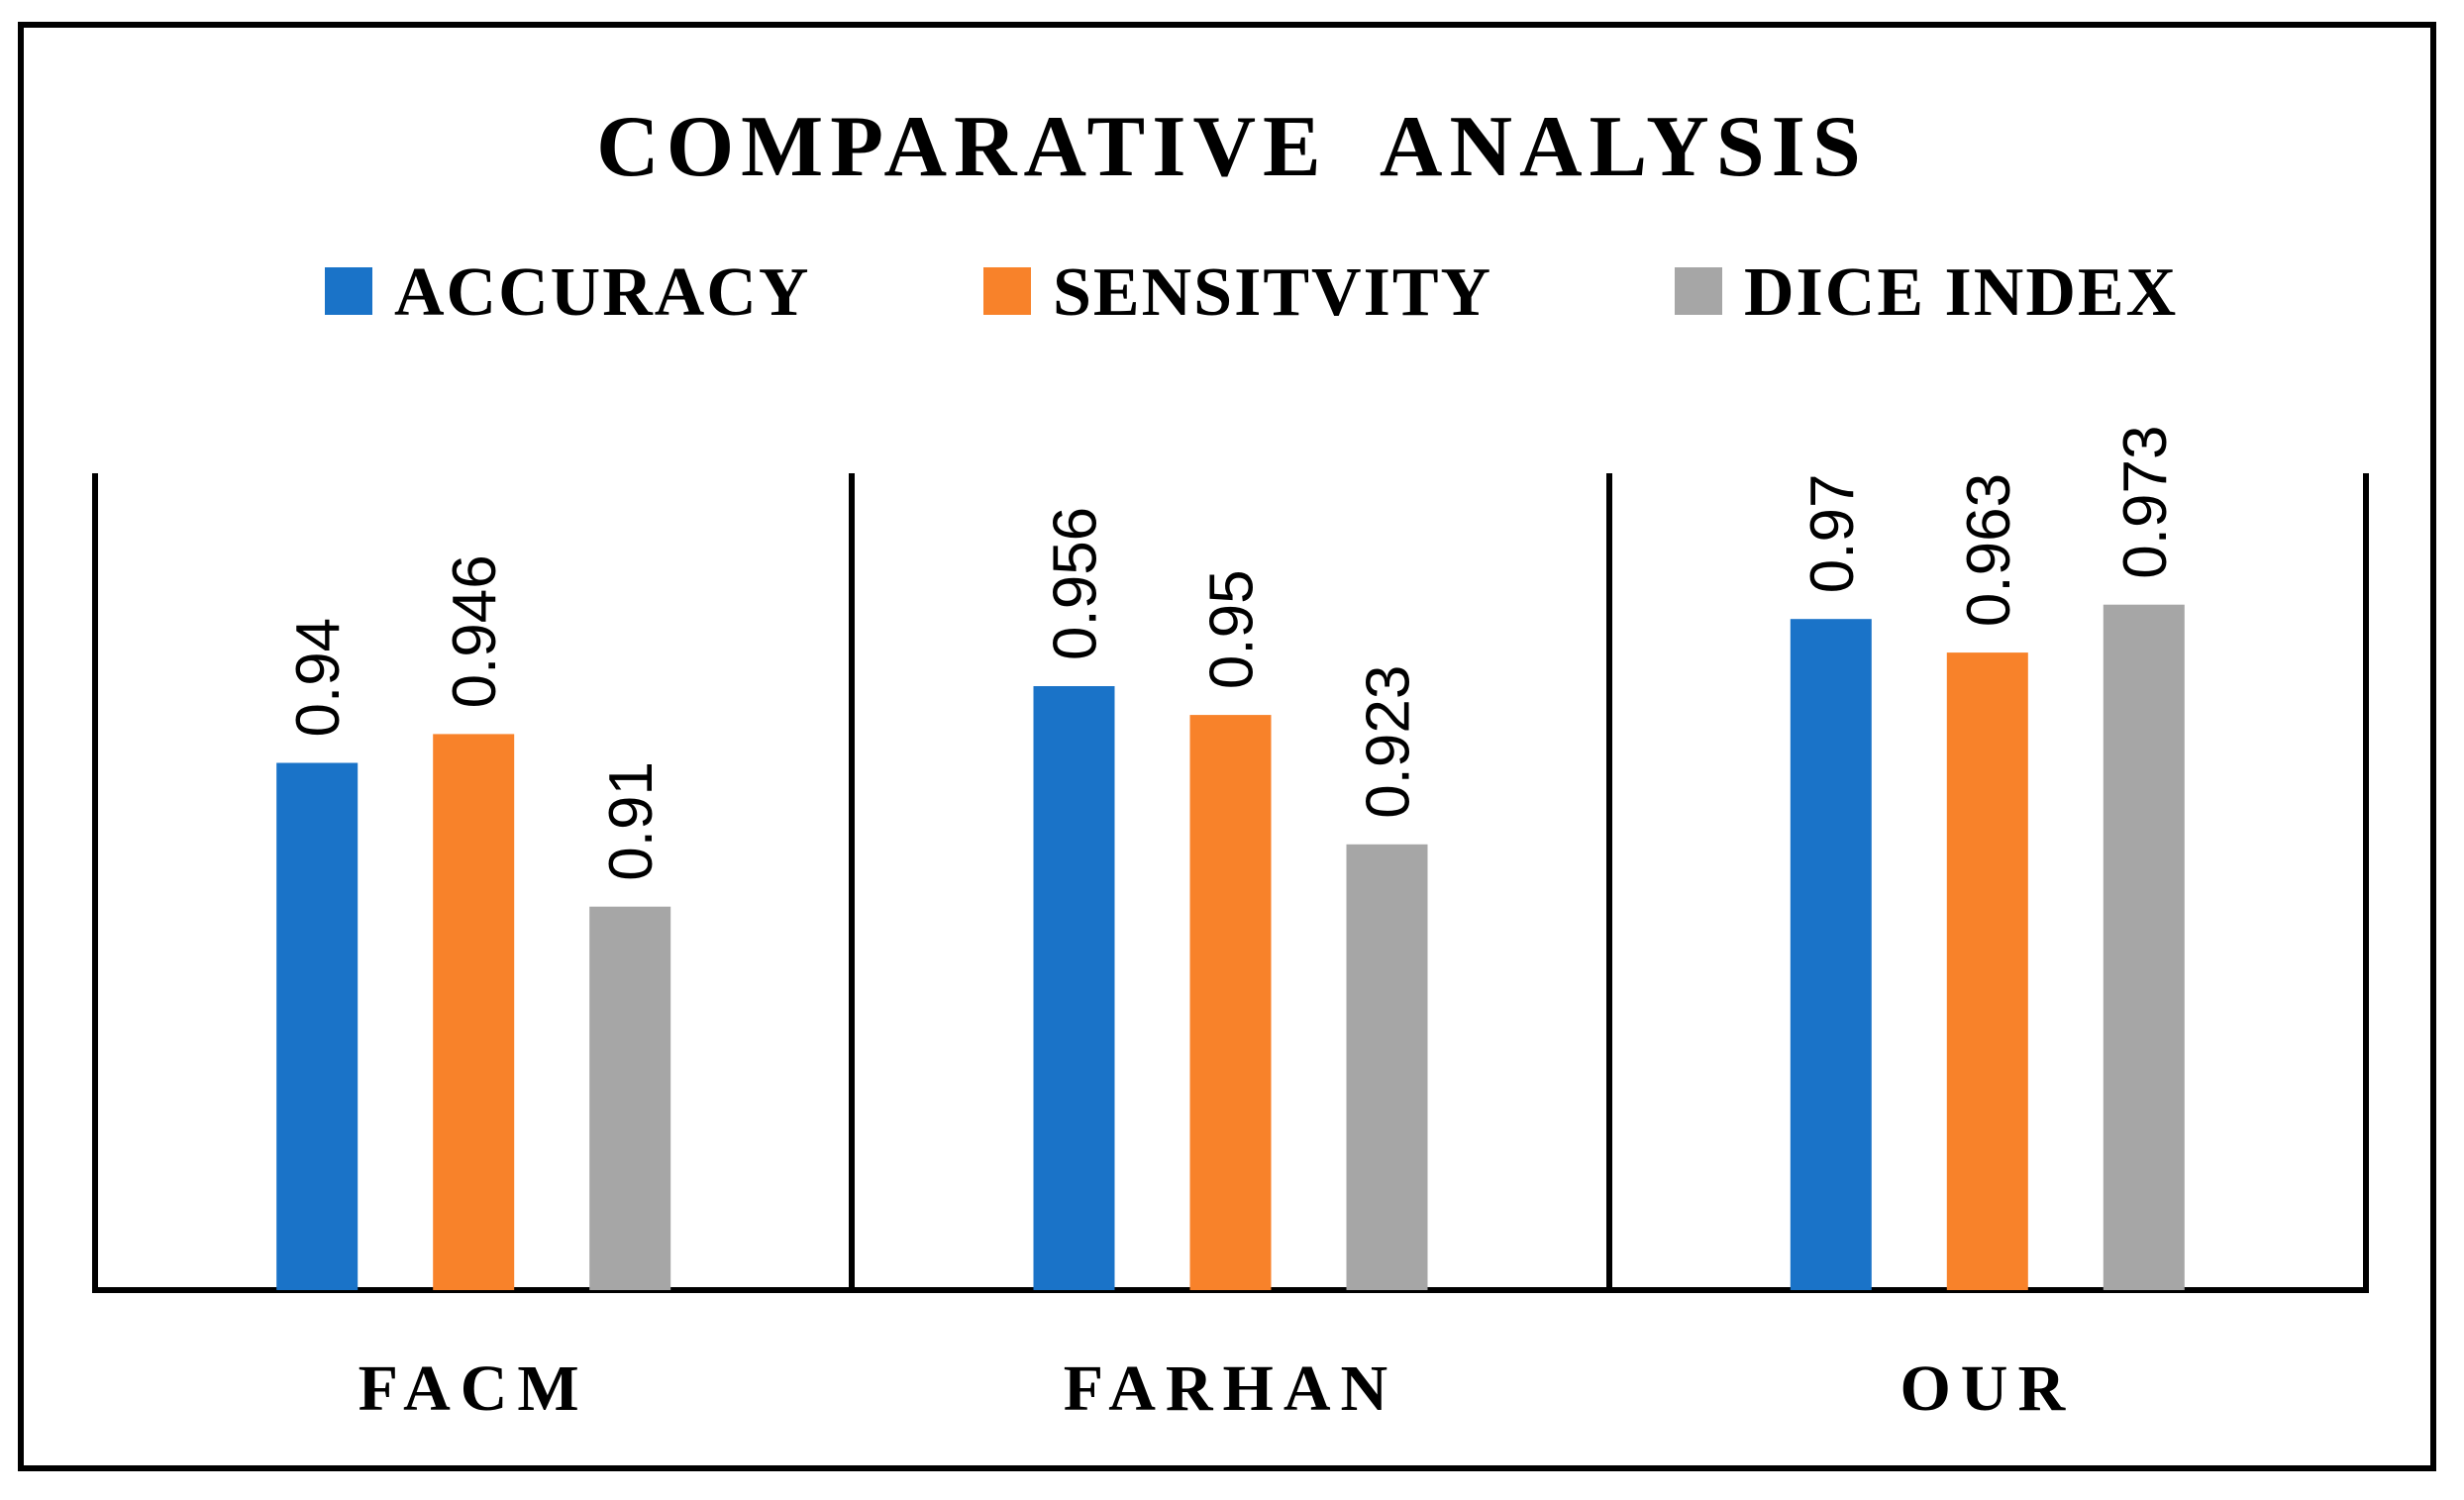 This screenshot has width=2464, height=1500. What do you see at coordinates (349, 291) in the screenshot?
I see `legend-swatch-accuracy` at bounding box center [349, 291].